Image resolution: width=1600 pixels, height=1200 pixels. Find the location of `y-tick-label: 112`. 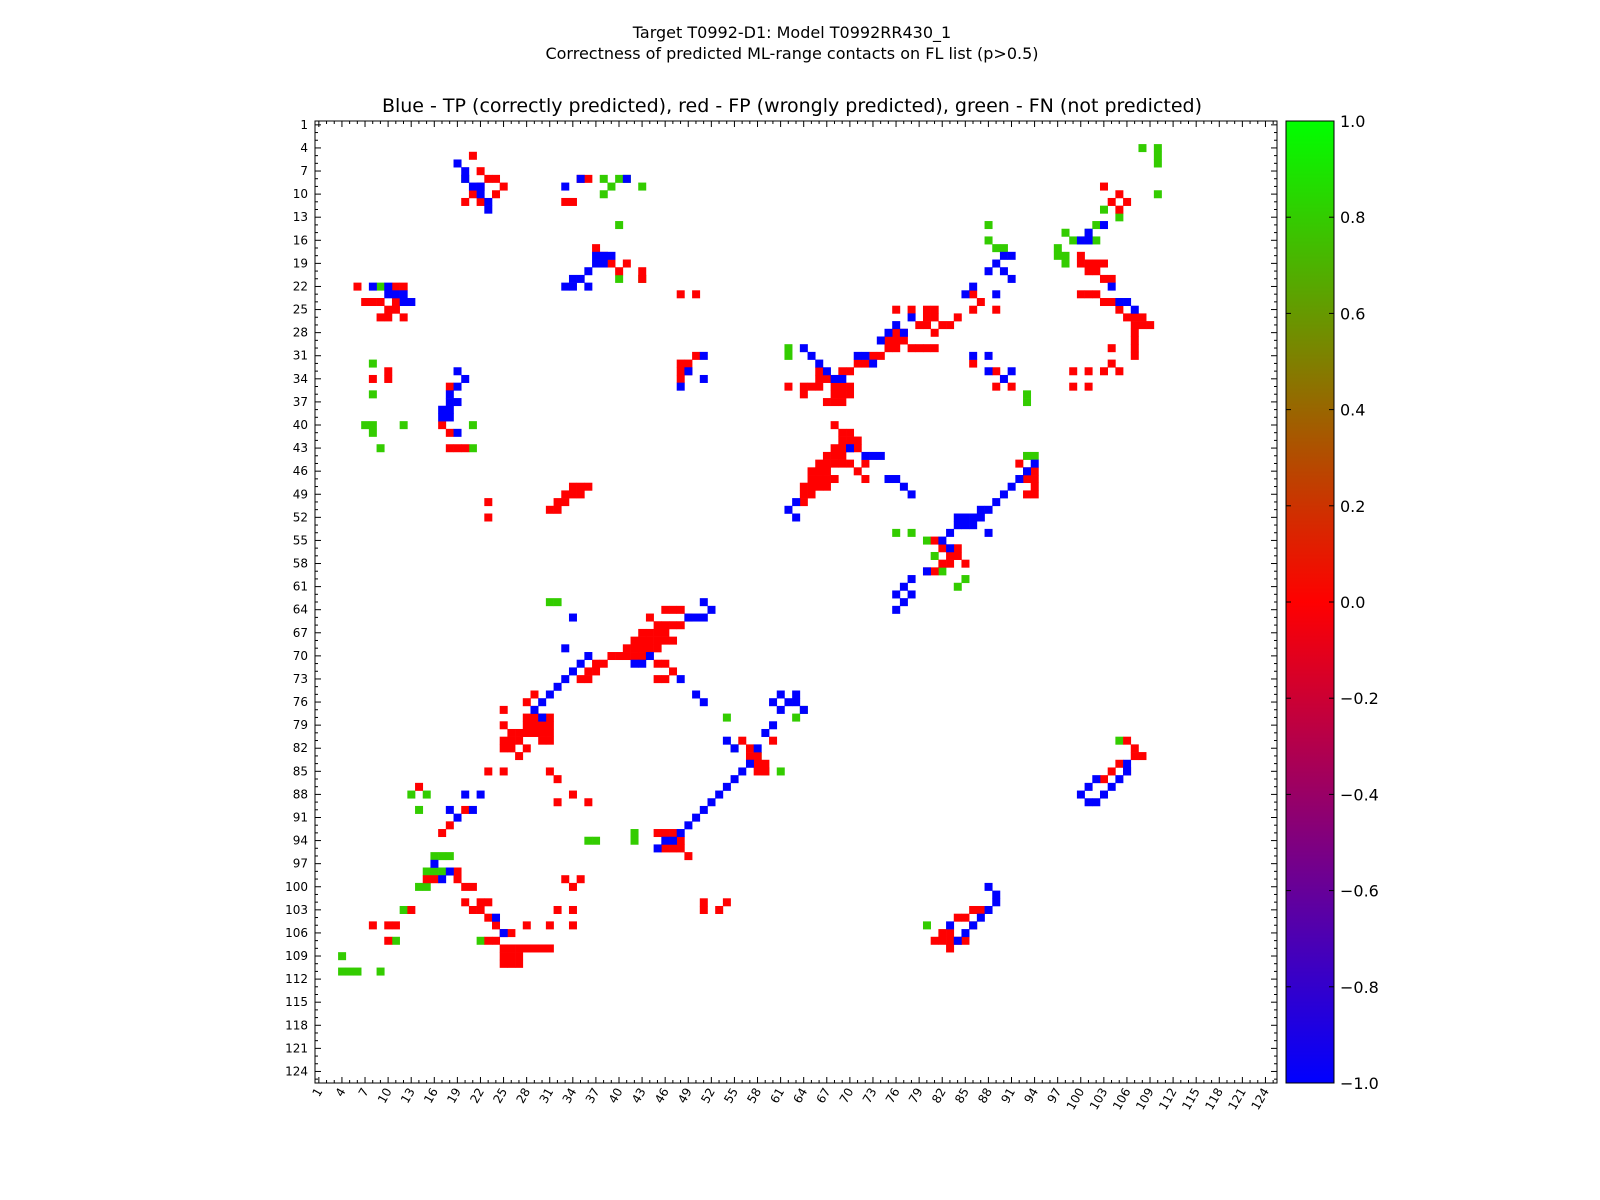

y-tick-label: 112 is located at coordinates (296, 979).